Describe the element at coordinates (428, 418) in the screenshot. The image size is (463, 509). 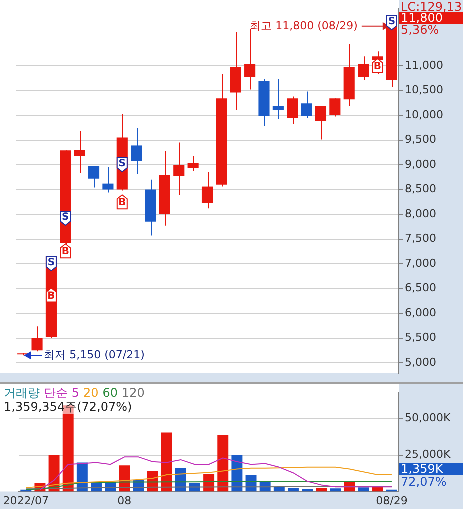
I see `y-tick-label: 50,000K` at that location.